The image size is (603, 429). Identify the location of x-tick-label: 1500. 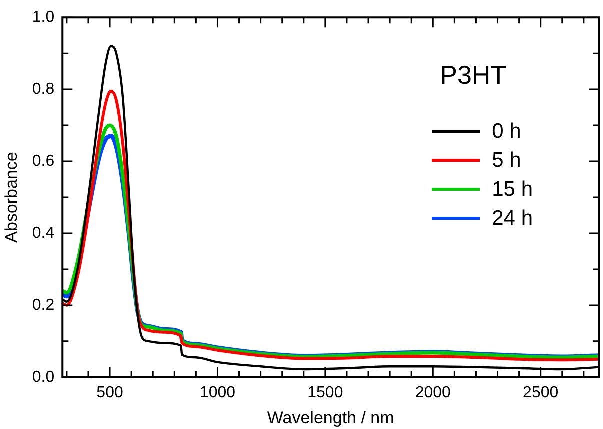
(326, 393).